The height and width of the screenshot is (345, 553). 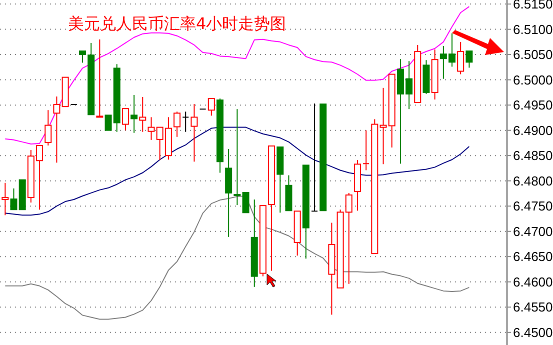 I want to click on y-tick-label: 6.5000, so click(x=533, y=80).